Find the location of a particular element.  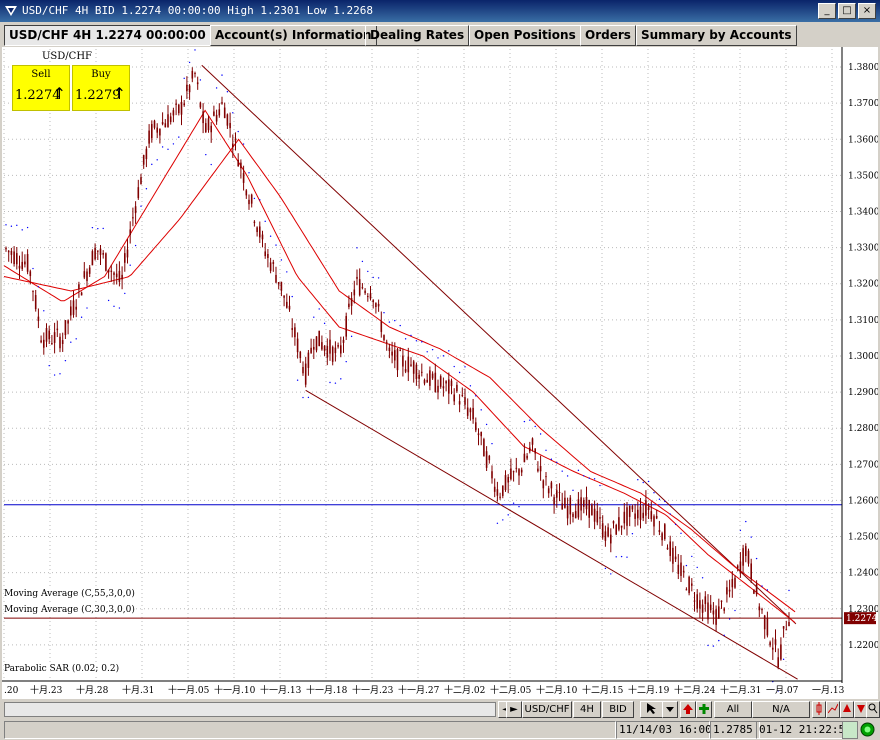

search-button is located at coordinates (873, 709).